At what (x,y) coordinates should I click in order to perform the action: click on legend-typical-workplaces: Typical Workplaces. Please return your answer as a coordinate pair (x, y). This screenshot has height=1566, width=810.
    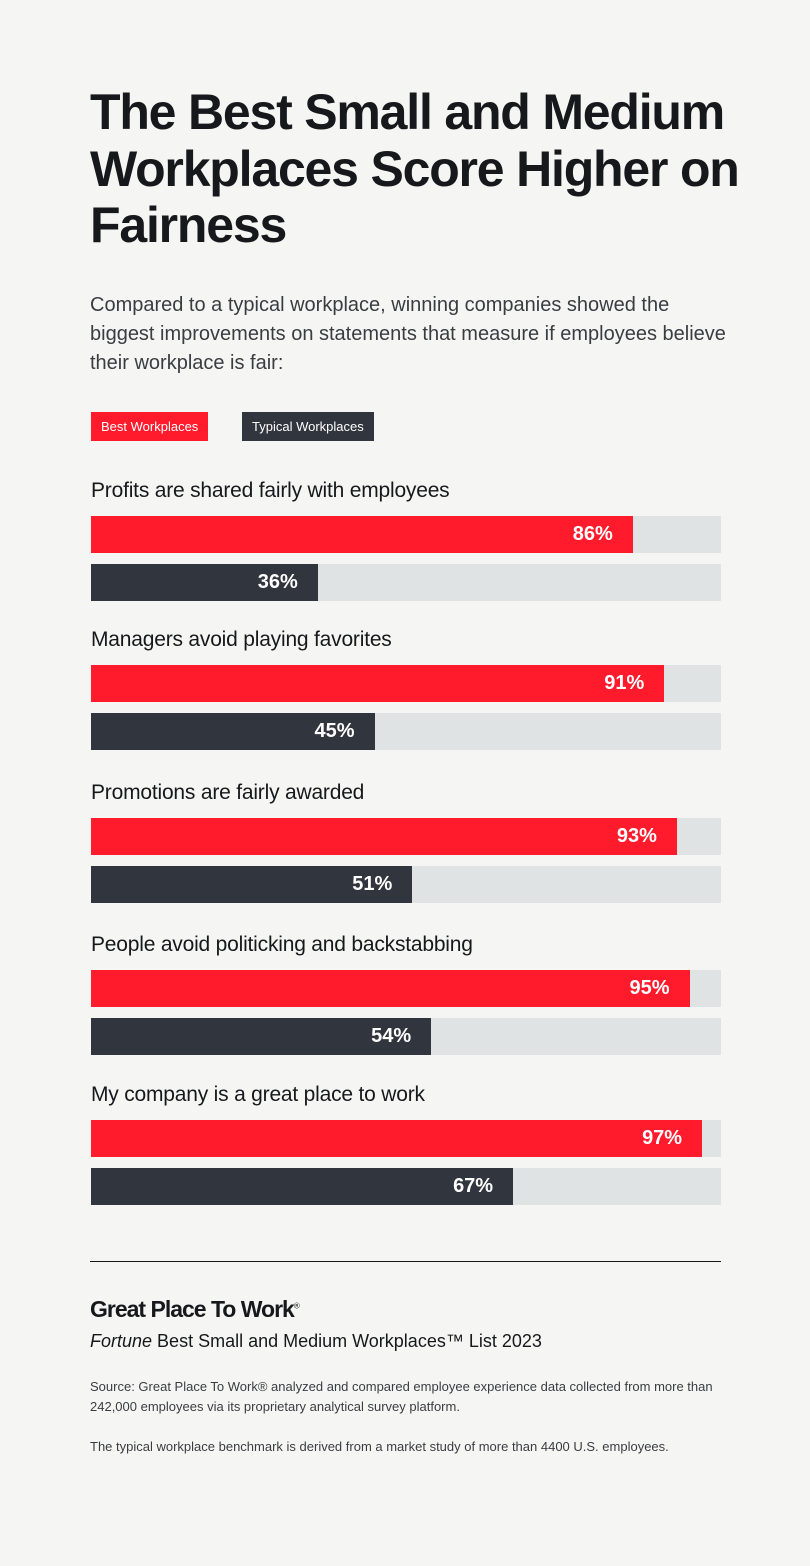
    Looking at the image, I should click on (308, 426).